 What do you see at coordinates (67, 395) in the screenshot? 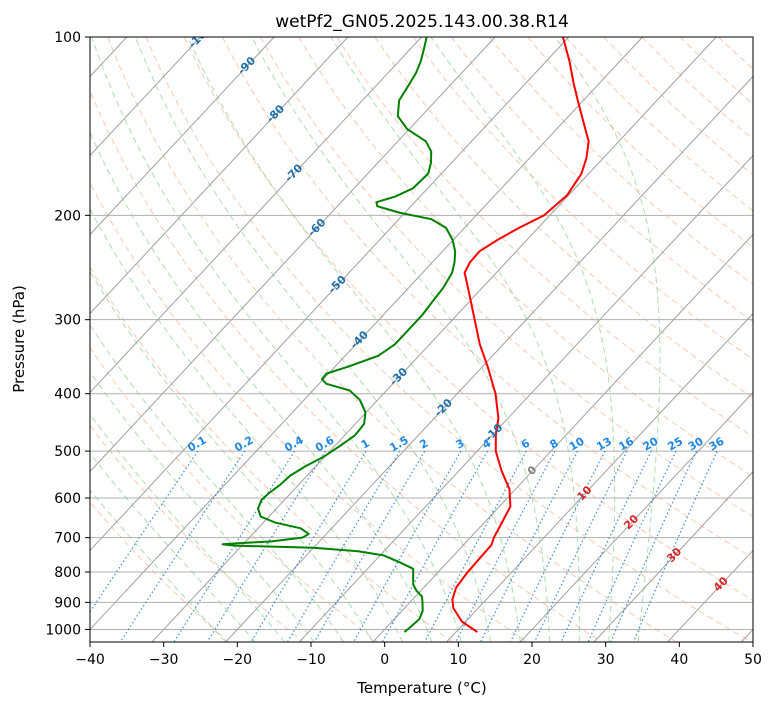
I see `y-tick-label: 400` at bounding box center [67, 395].